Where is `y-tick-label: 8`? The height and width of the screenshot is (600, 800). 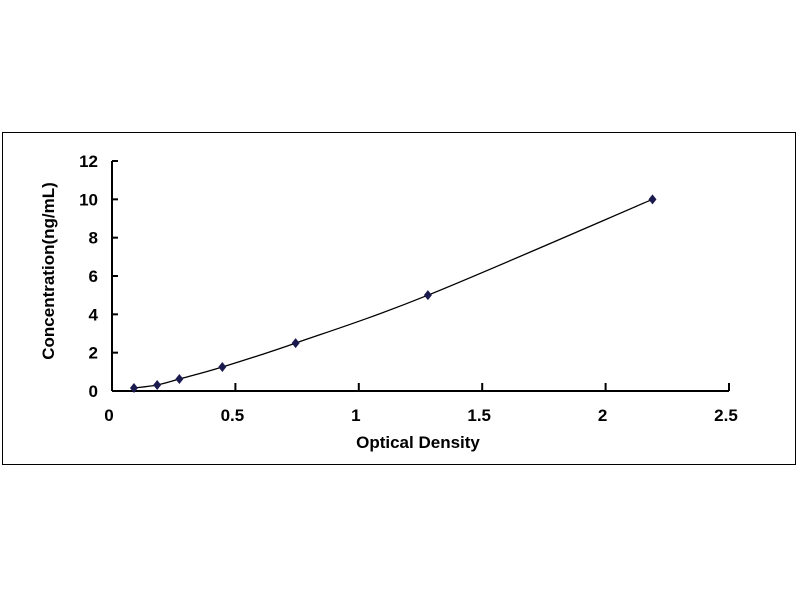 y-tick-label: 8 is located at coordinates (93, 238).